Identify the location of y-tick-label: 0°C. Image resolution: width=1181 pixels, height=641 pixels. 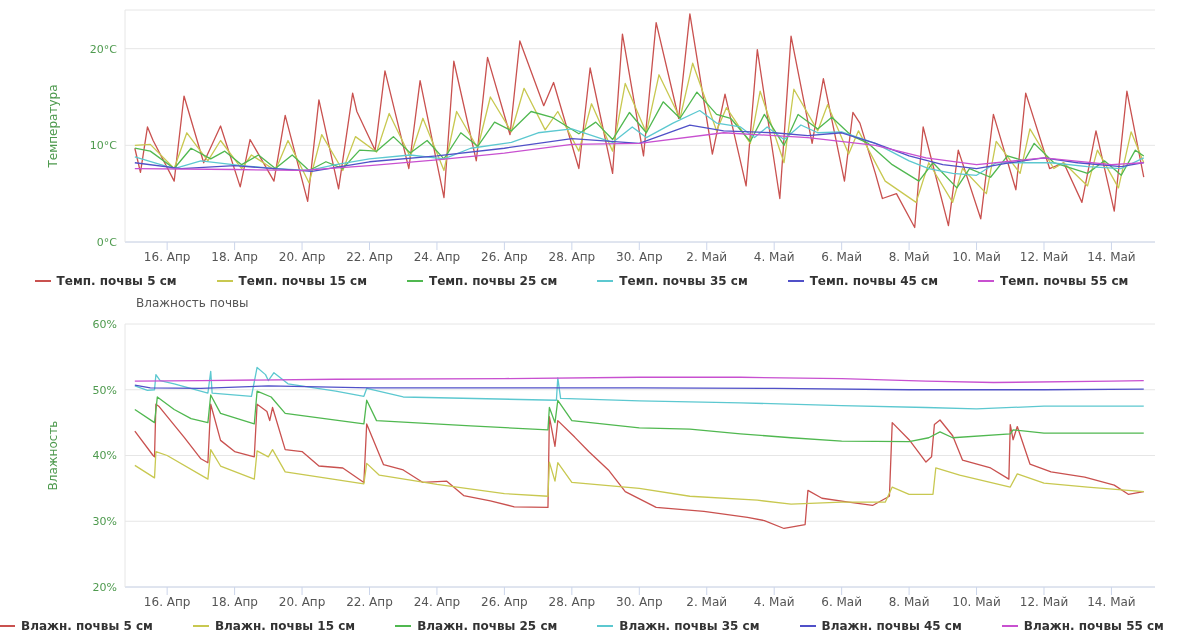
(107, 242).